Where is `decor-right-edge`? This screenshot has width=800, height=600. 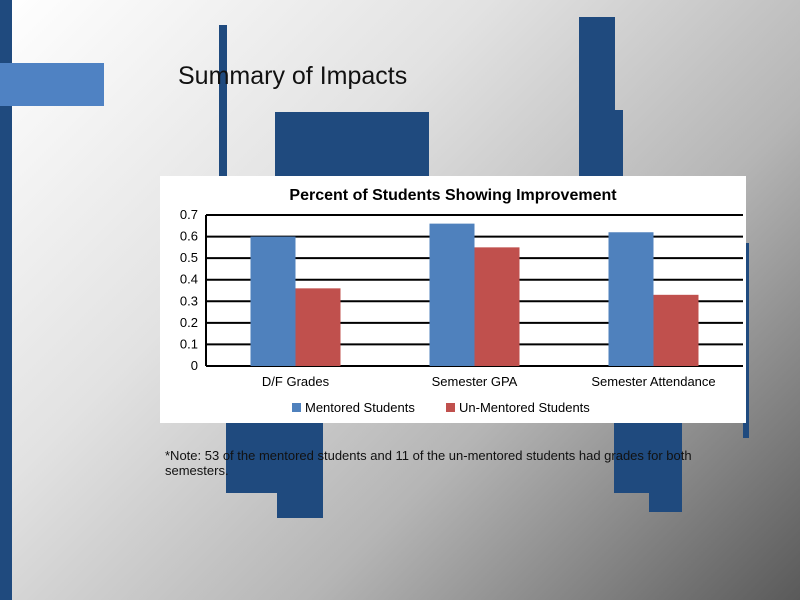
decor-right-edge is located at coordinates (746, 340).